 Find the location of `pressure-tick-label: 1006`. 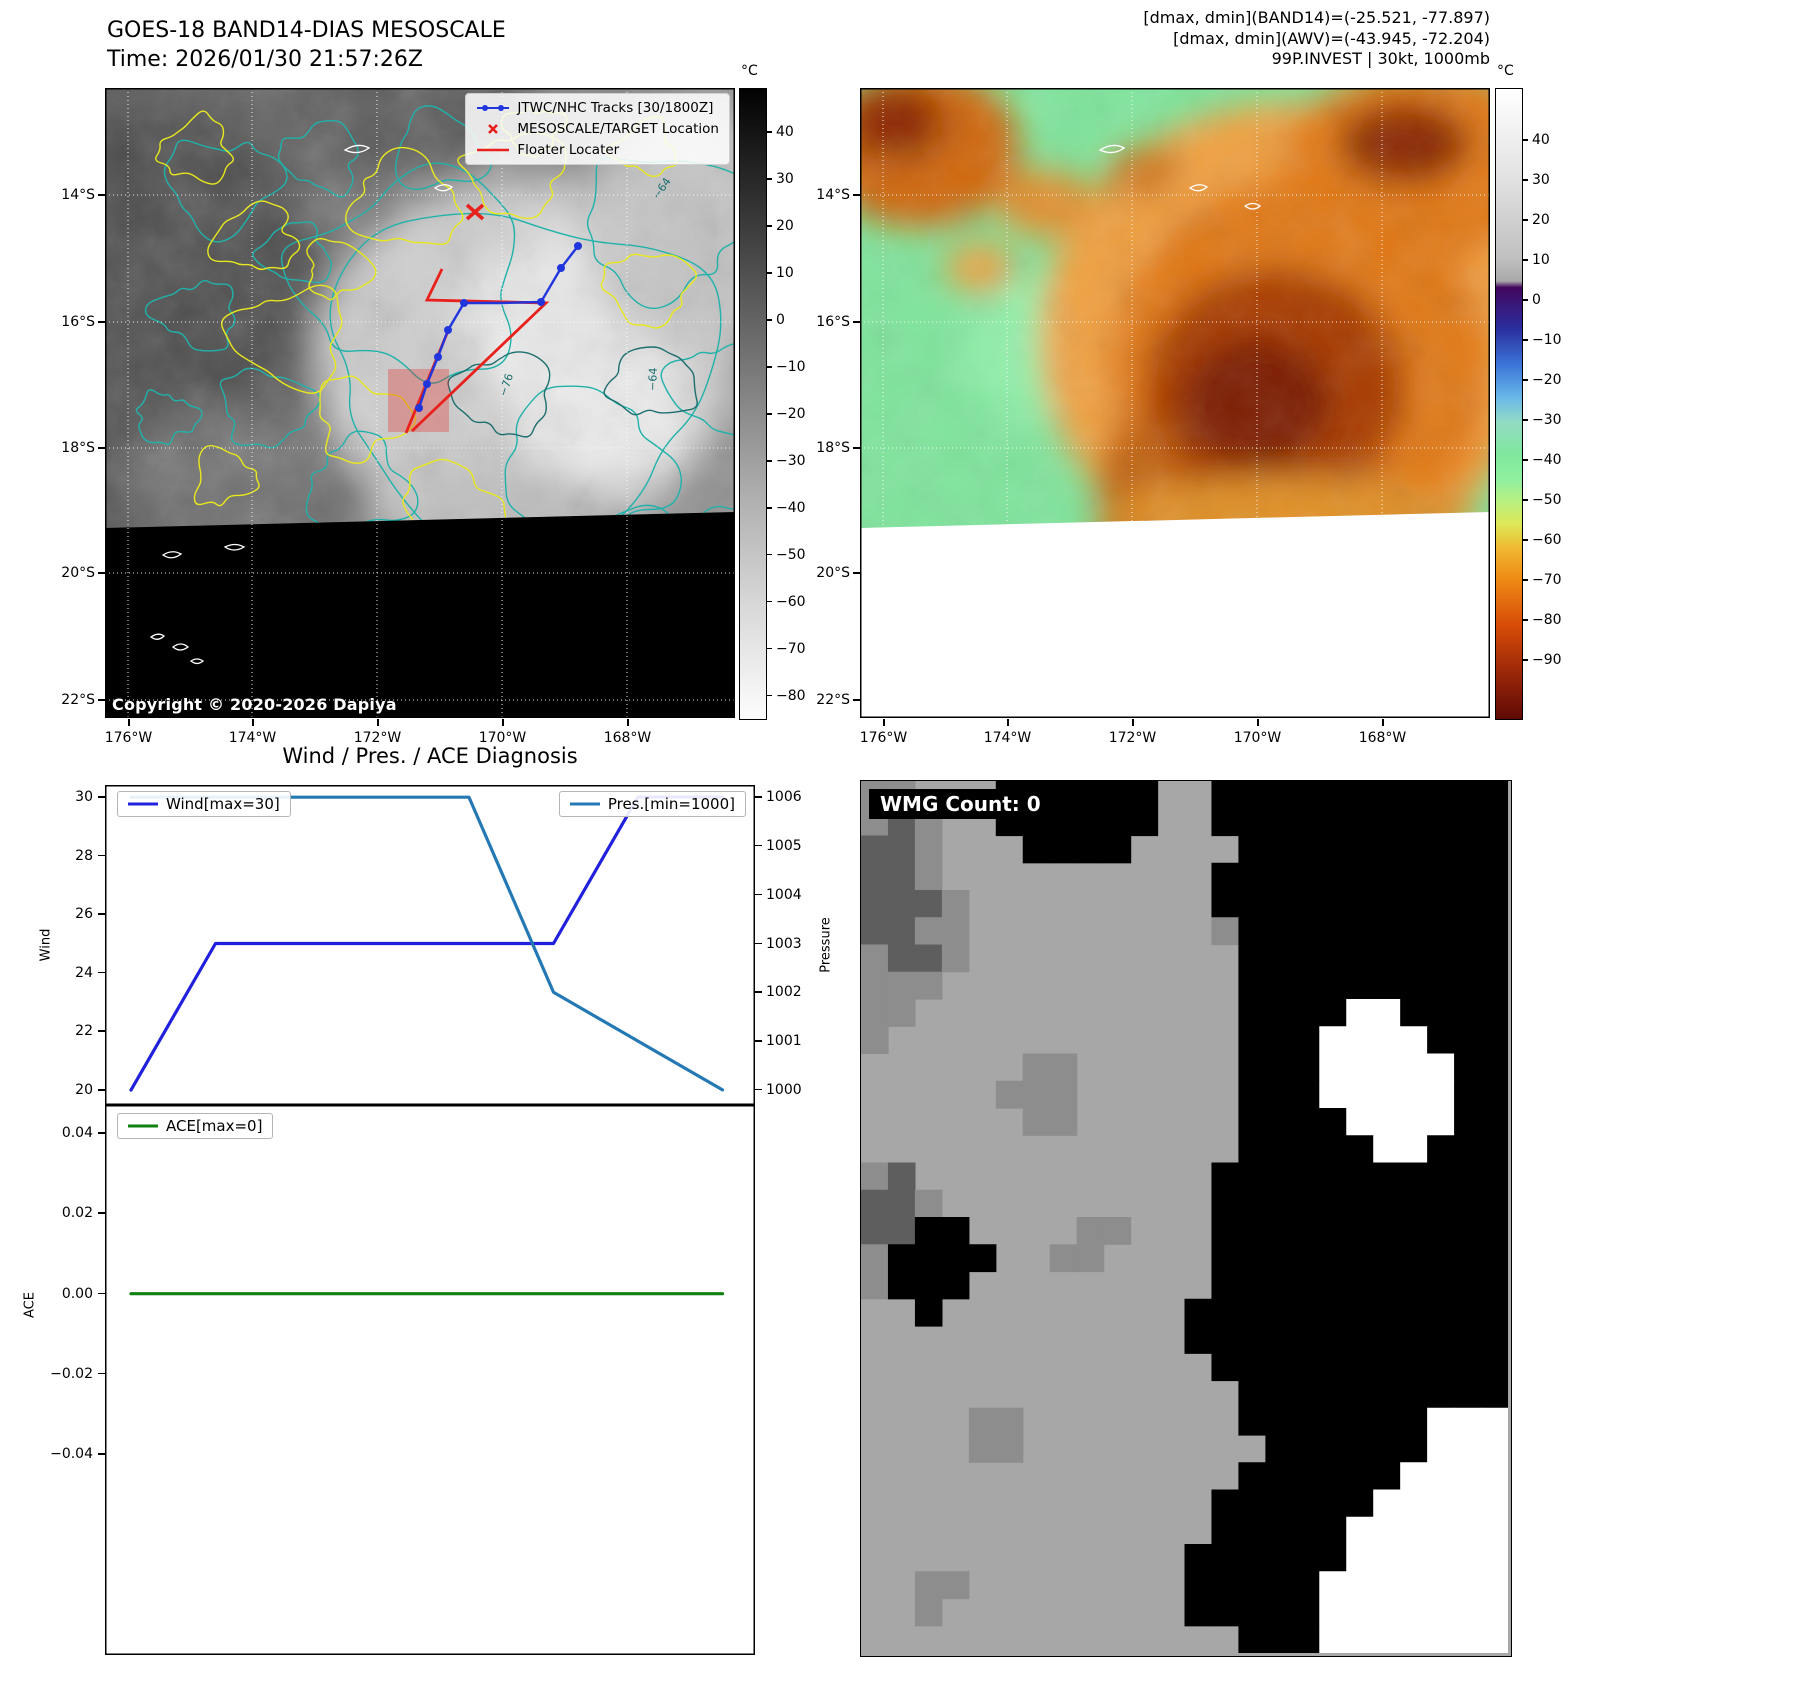

pressure-tick-label: 1006 is located at coordinates (784, 797).